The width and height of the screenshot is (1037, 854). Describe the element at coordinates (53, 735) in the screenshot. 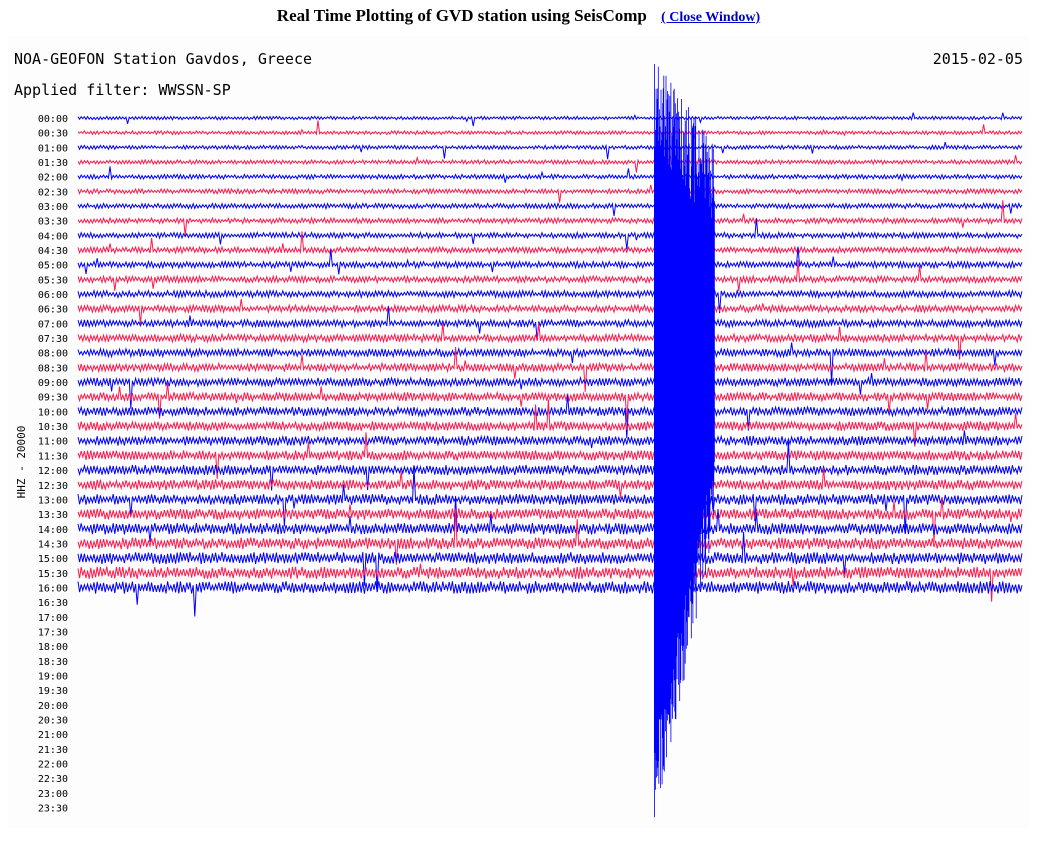

I see `y-tick-label: 21:00` at that location.